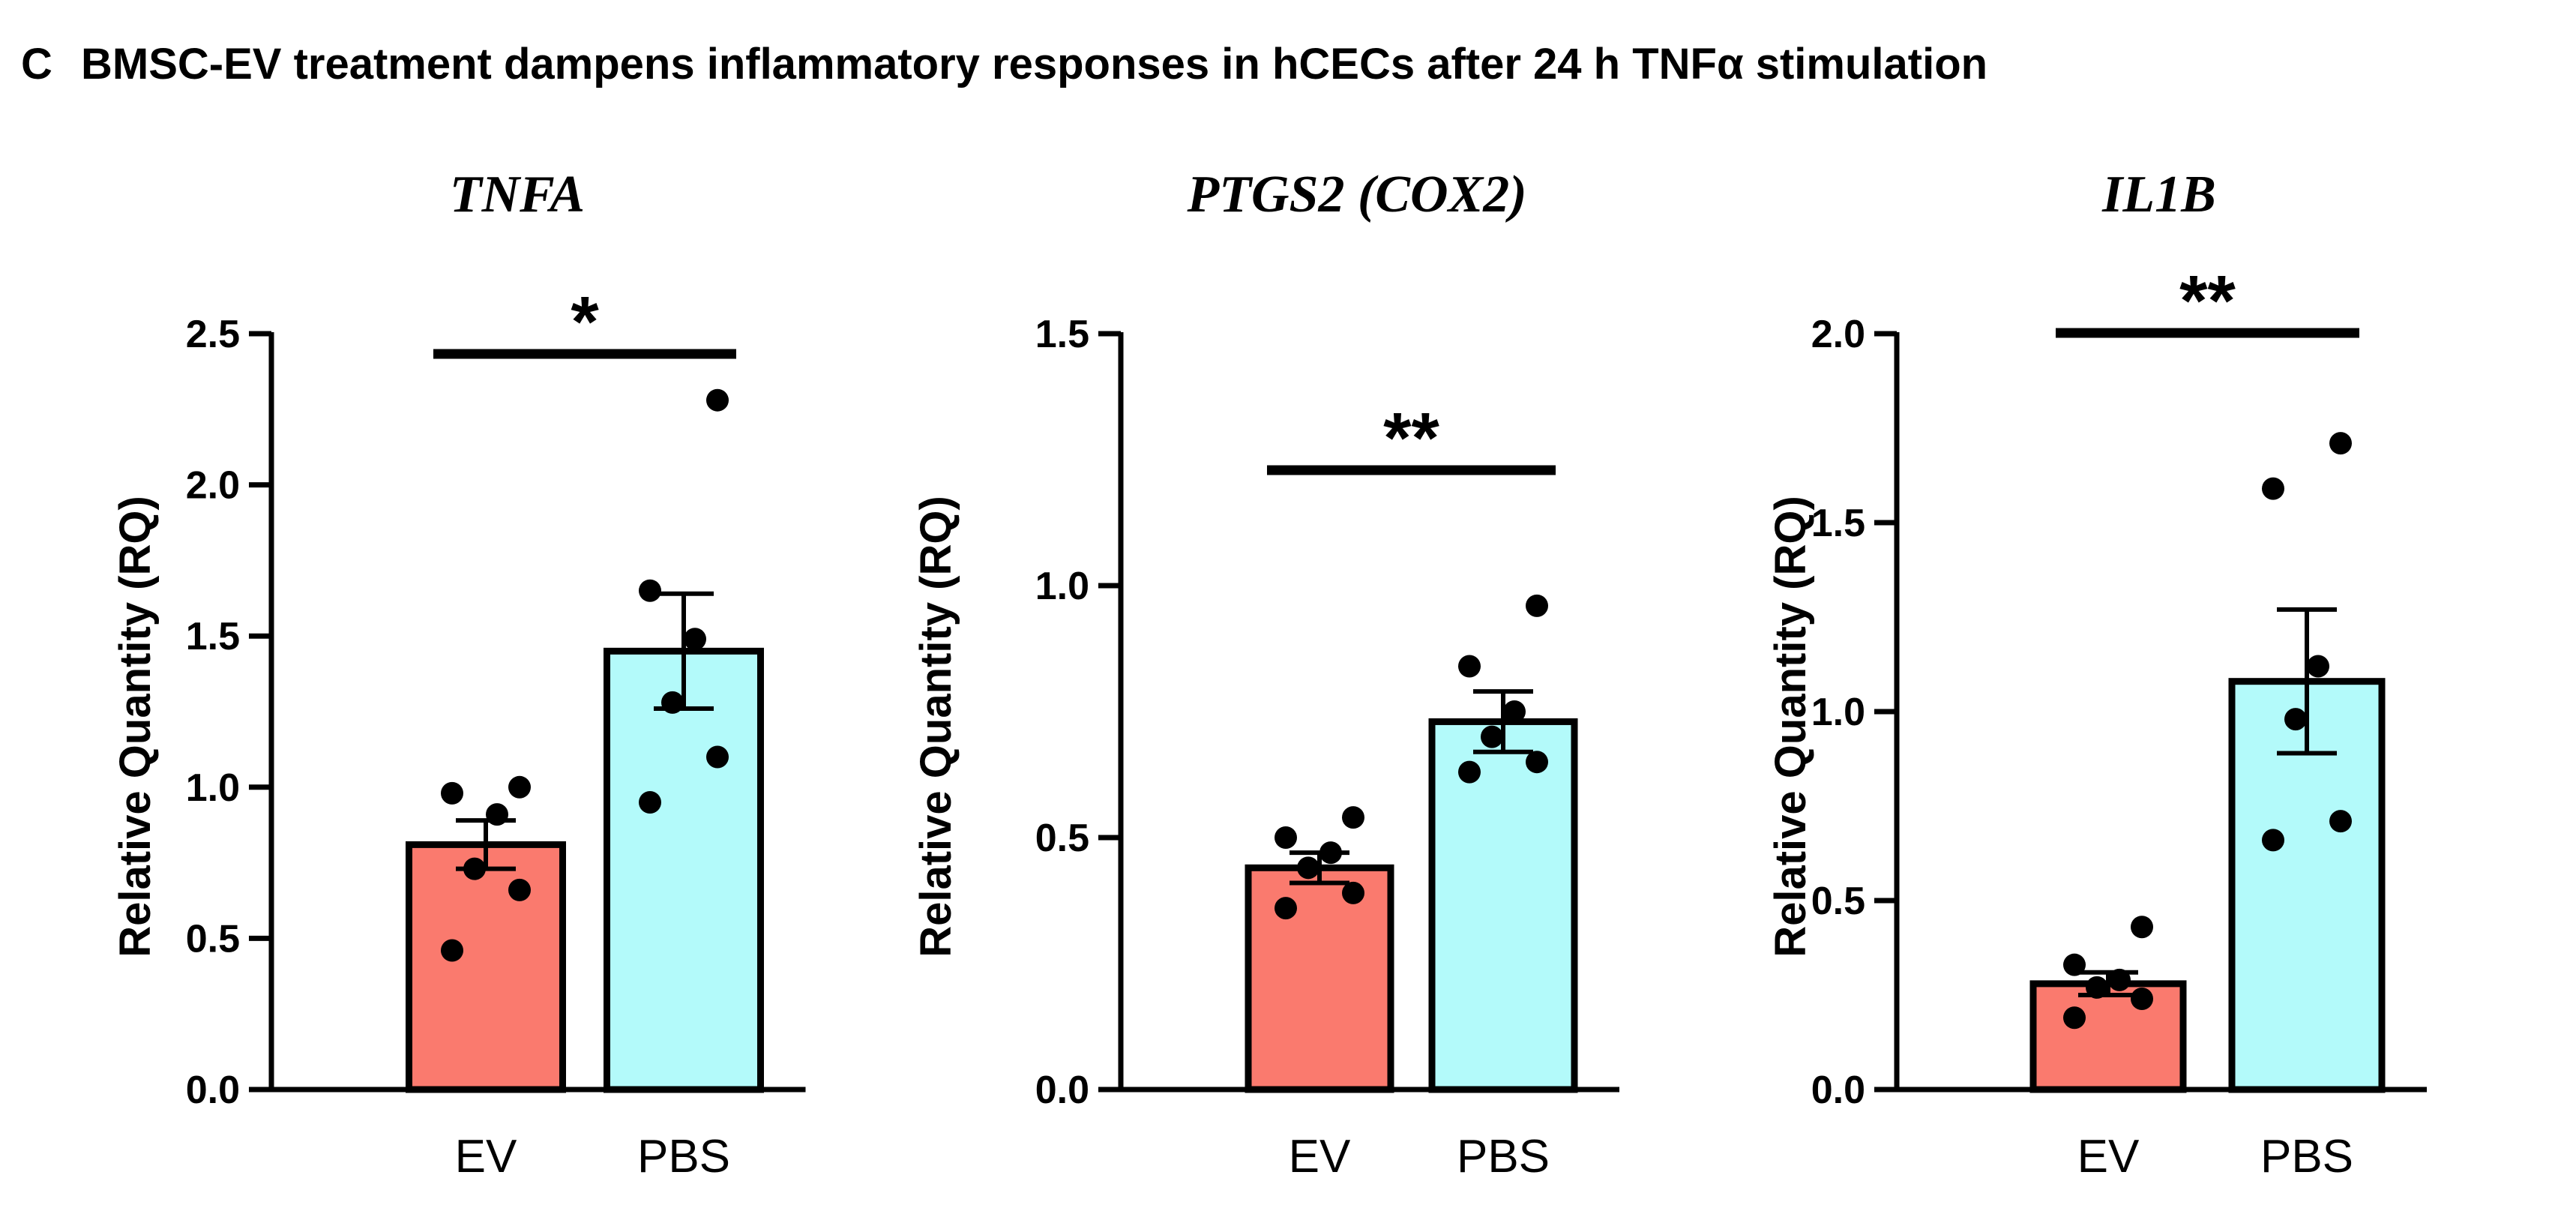 This screenshot has width=2576, height=1229. I want to click on panel-letter: C, so click(36, 64).